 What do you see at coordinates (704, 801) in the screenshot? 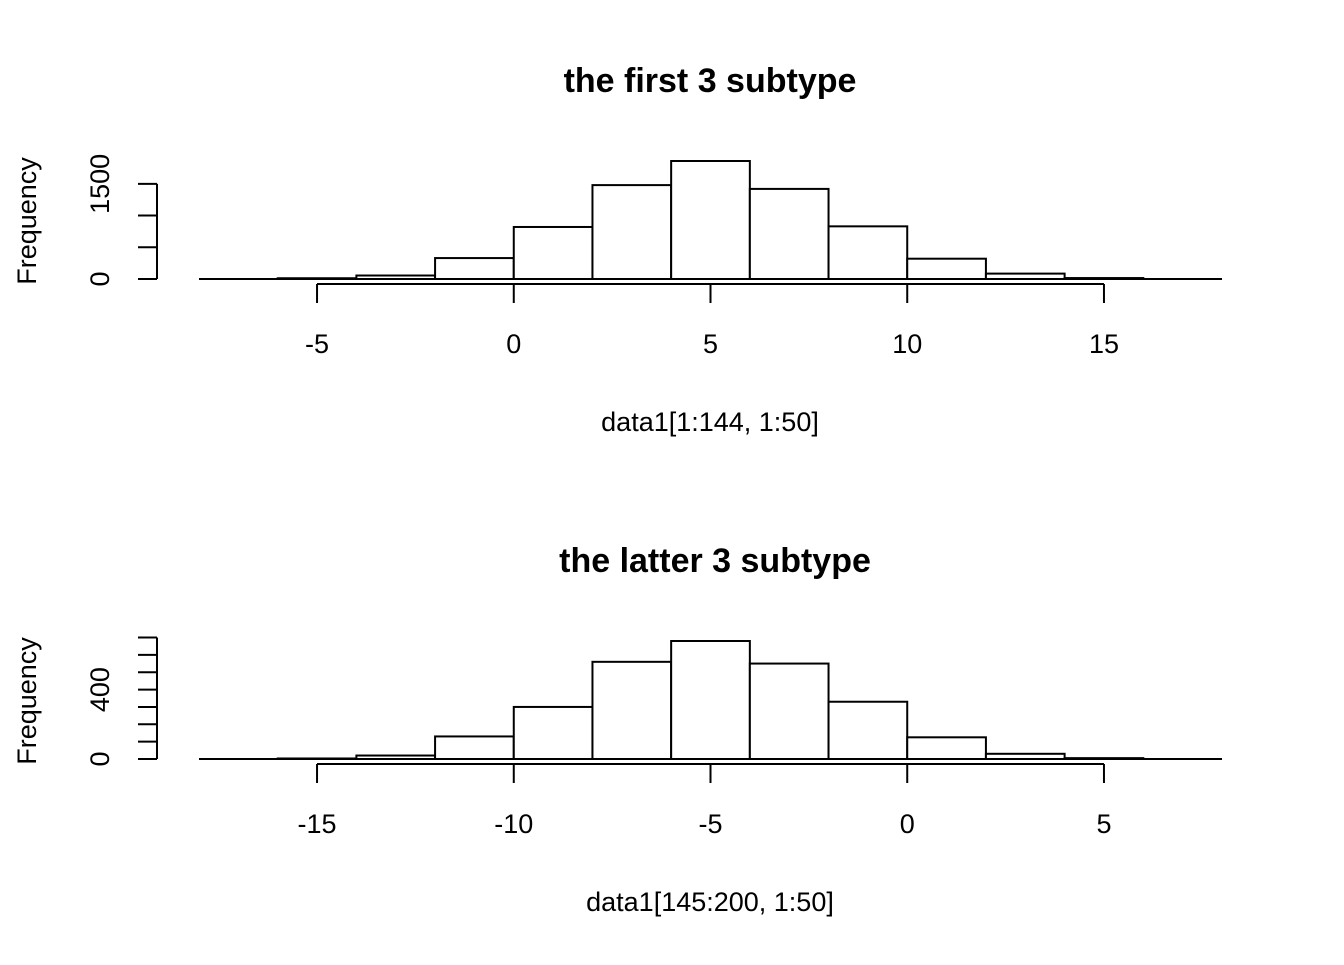
I see `x-axis: -15 -10 -5 0 5` at bounding box center [704, 801].